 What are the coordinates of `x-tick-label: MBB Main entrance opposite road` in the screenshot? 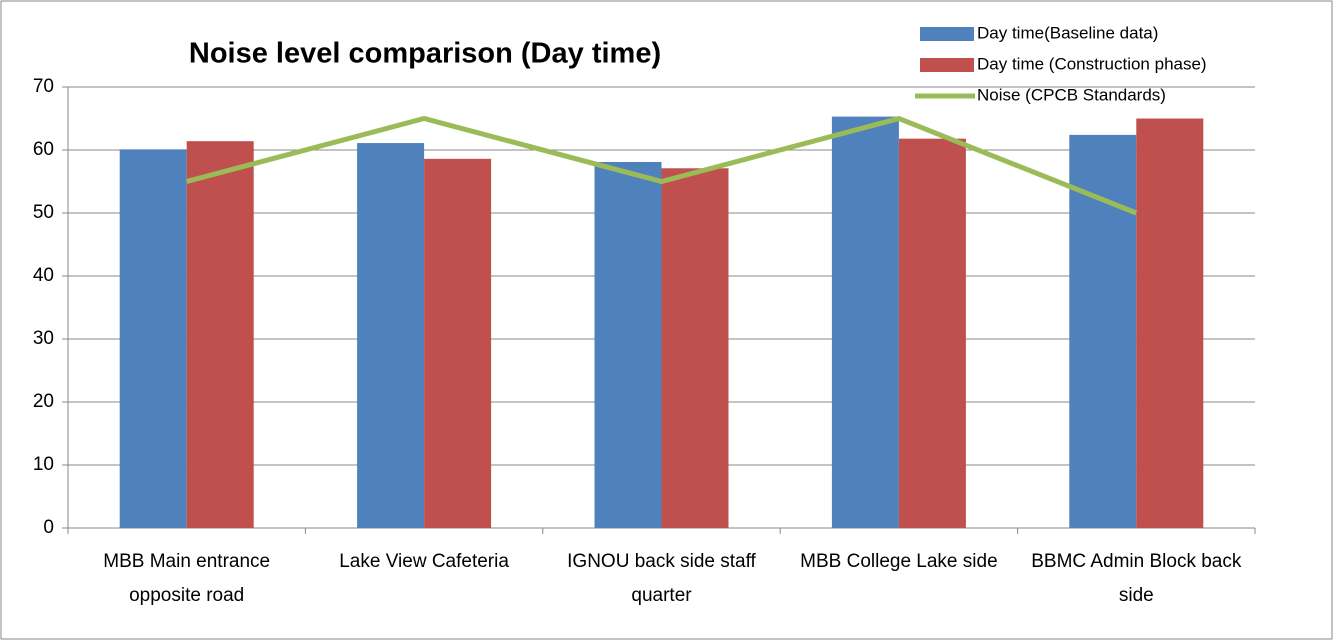 It's located at (187, 578).